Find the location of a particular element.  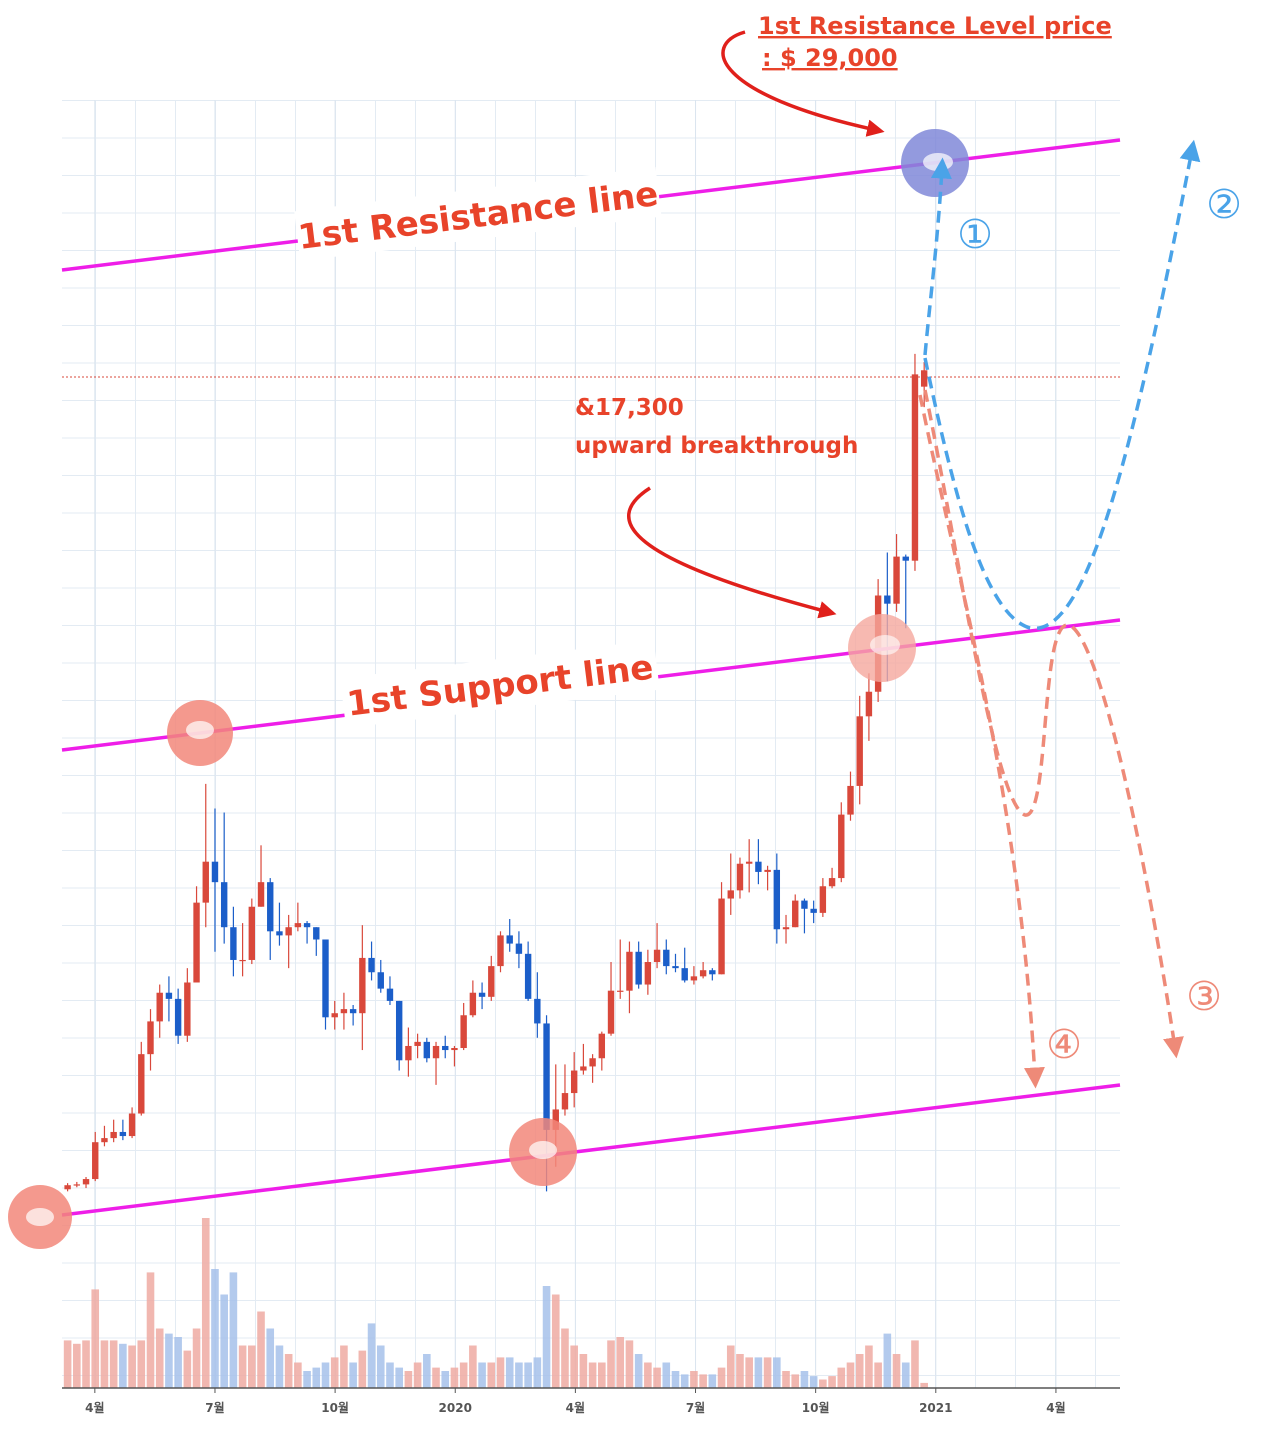

target-circle-core is located at coordinates (938, 162).